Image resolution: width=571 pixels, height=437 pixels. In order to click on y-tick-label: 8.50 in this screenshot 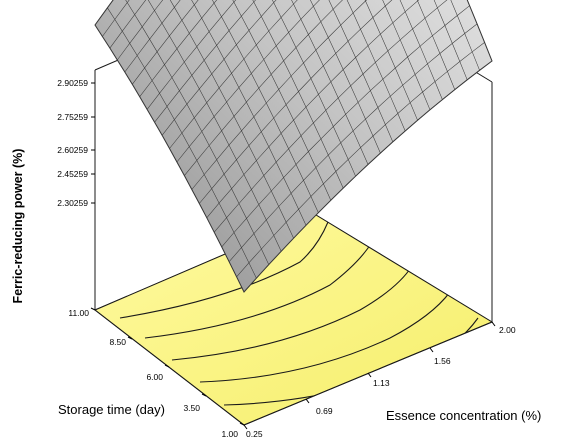, I will do `click(117, 342)`.